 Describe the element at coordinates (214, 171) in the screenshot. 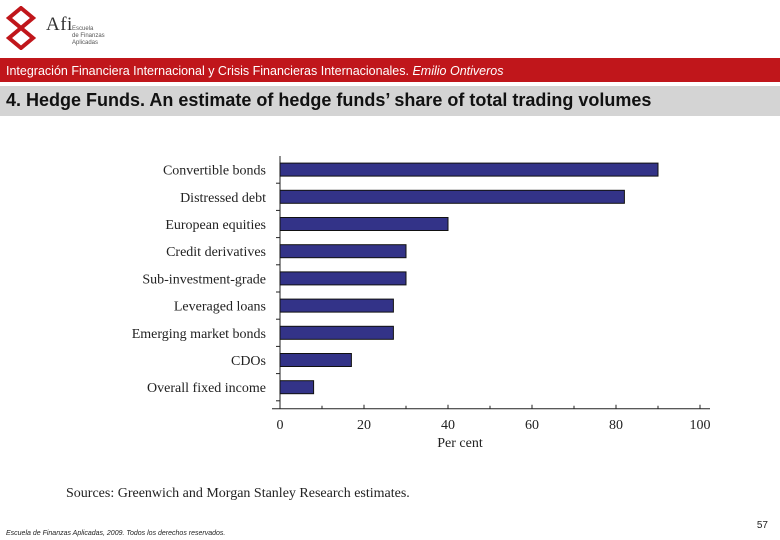

I see `category-label: Convertible bonds` at that location.